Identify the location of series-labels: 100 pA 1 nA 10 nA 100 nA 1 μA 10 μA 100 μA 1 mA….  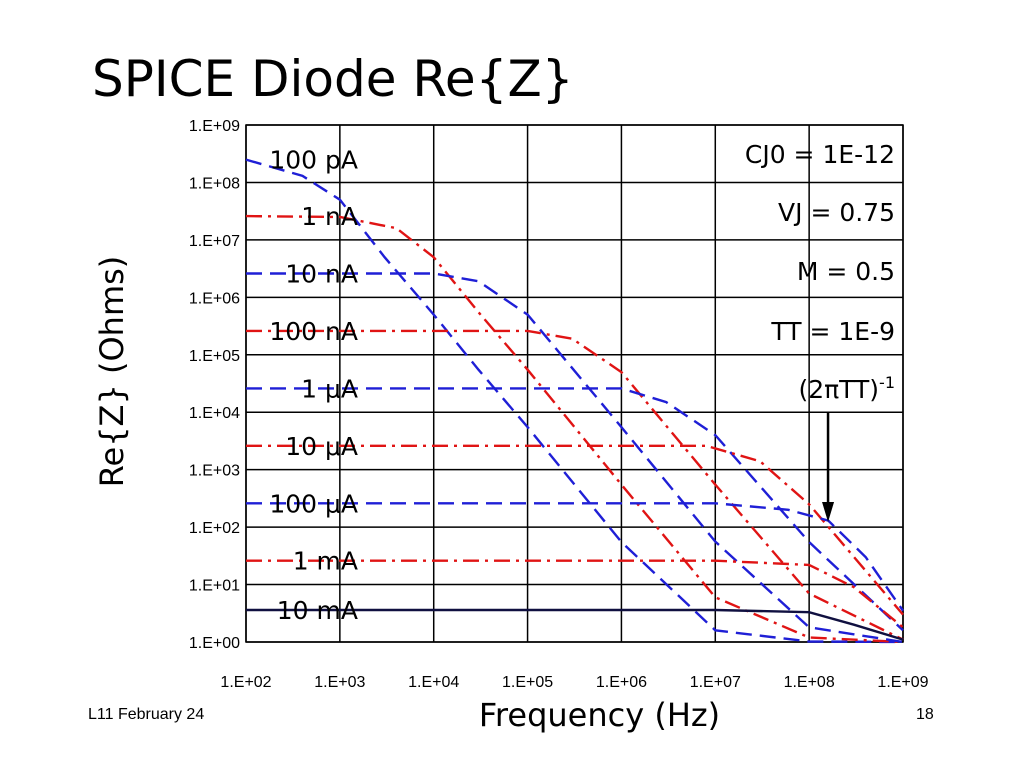
(313, 385).